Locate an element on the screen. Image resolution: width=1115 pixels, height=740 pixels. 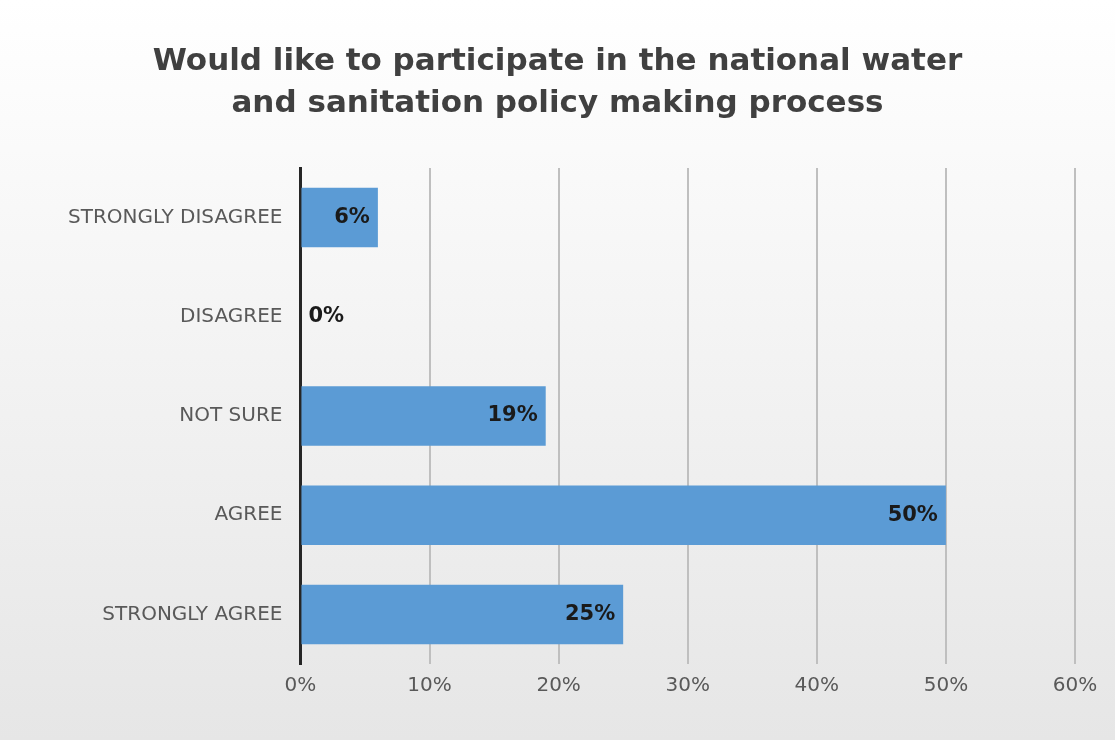
y-tick-label: DISAGREE is located at coordinates (231, 315).